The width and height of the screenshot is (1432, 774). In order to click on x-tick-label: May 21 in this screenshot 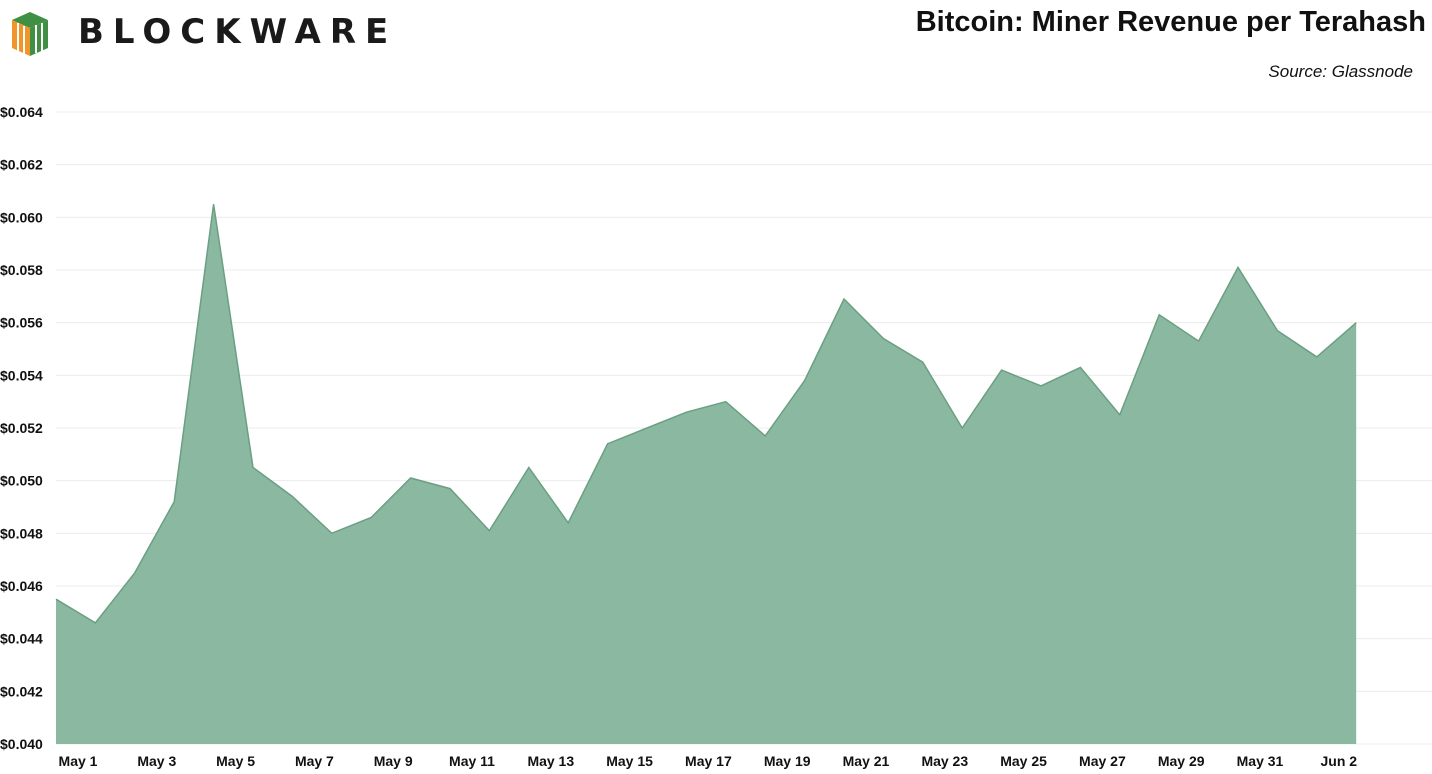, I will do `click(866, 761)`.